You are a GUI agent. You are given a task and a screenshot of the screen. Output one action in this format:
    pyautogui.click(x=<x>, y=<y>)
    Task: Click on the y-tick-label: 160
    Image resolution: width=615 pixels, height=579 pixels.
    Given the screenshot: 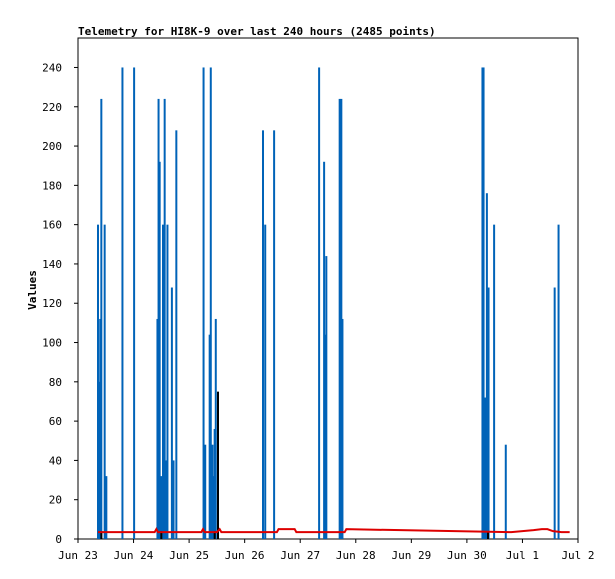 What is the action you would take?
    pyautogui.click(x=52, y=225)
    